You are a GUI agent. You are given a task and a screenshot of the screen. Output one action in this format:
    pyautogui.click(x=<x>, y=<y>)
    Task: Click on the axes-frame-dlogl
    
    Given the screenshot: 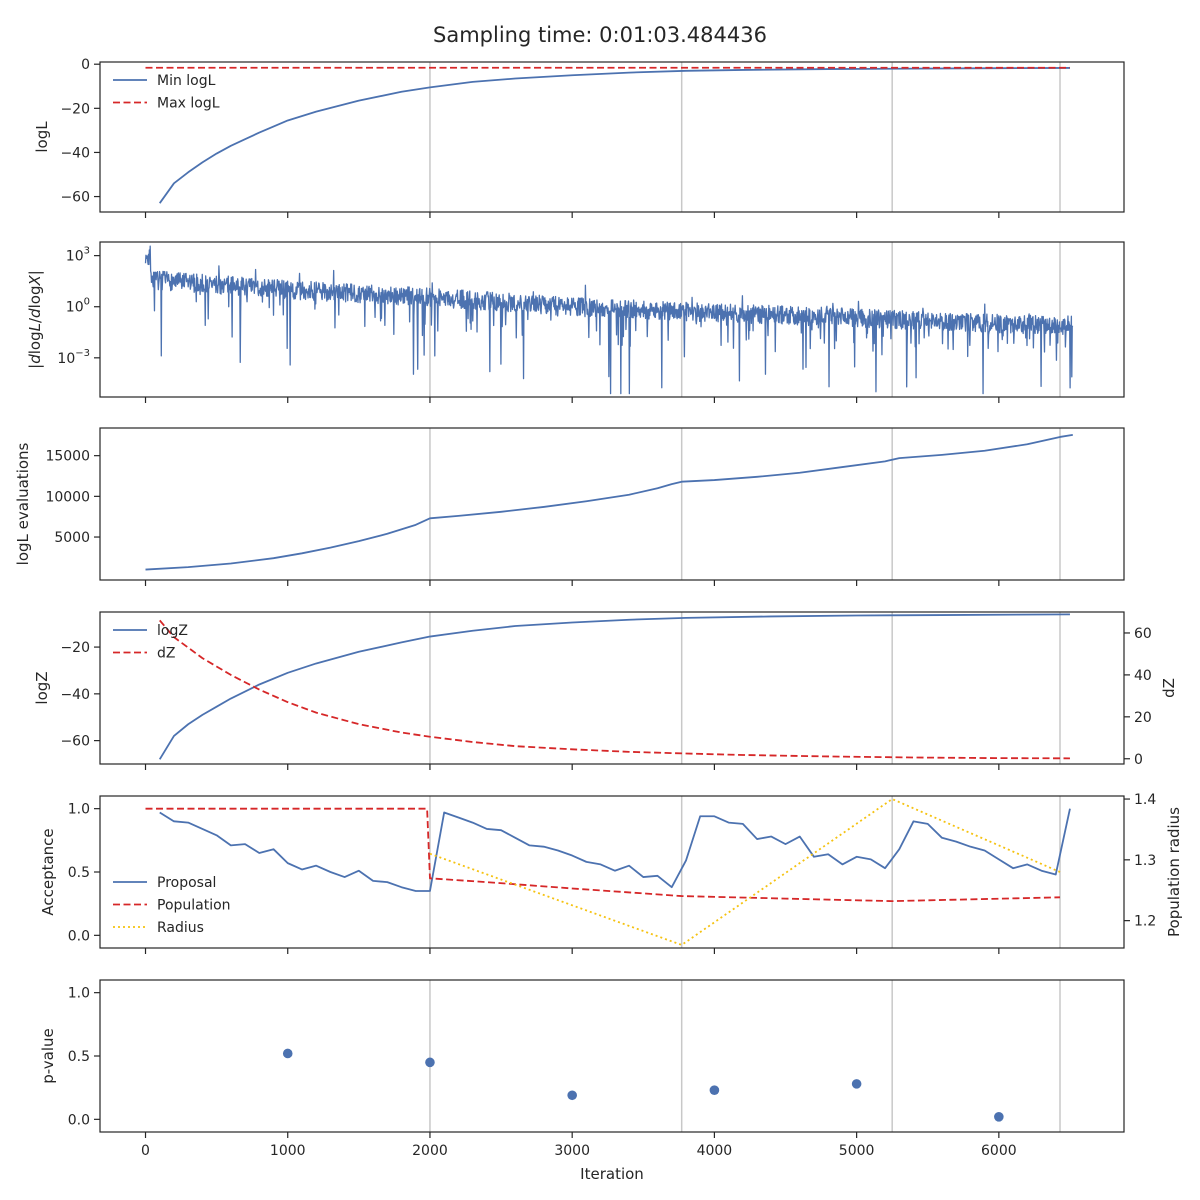 What is the action you would take?
    pyautogui.click(x=612, y=319)
    